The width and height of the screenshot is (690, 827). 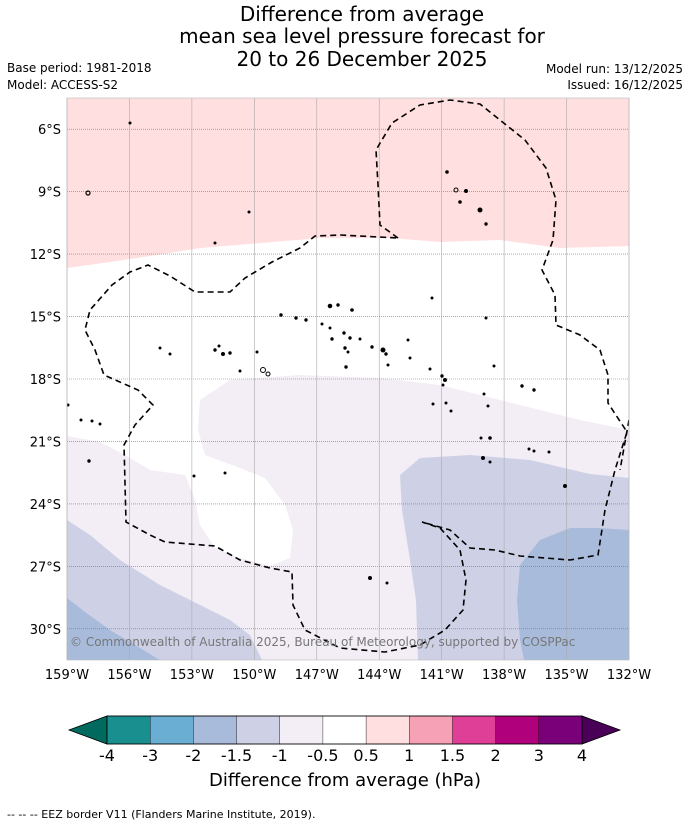 What do you see at coordinates (254, 675) in the screenshot?
I see `longitude-tick-label: 150°W` at bounding box center [254, 675].